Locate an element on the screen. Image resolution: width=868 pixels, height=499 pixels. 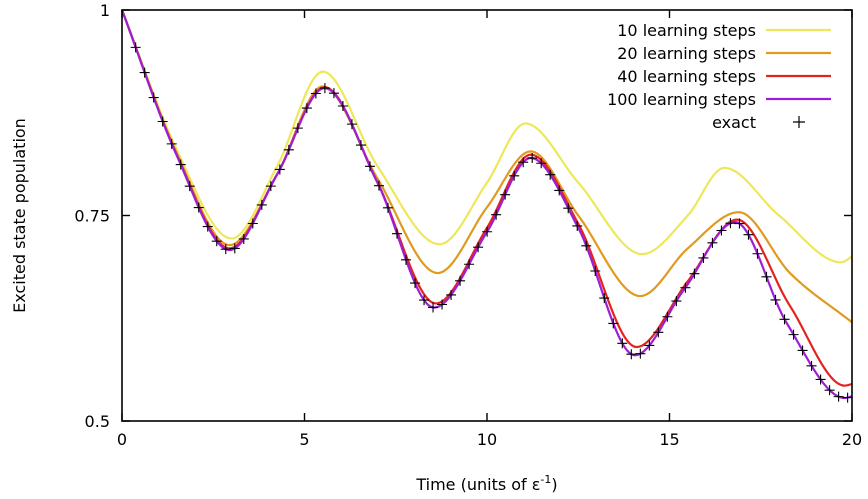
legend-label: 40 learning steps is located at coordinates (686, 76).